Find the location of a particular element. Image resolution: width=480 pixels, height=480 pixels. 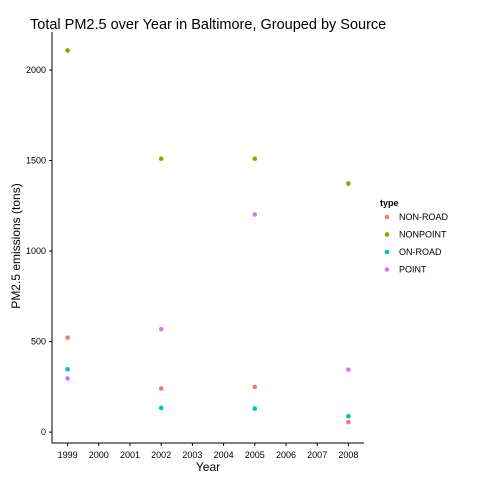

x-tick-label: 2008 is located at coordinates (348, 455).